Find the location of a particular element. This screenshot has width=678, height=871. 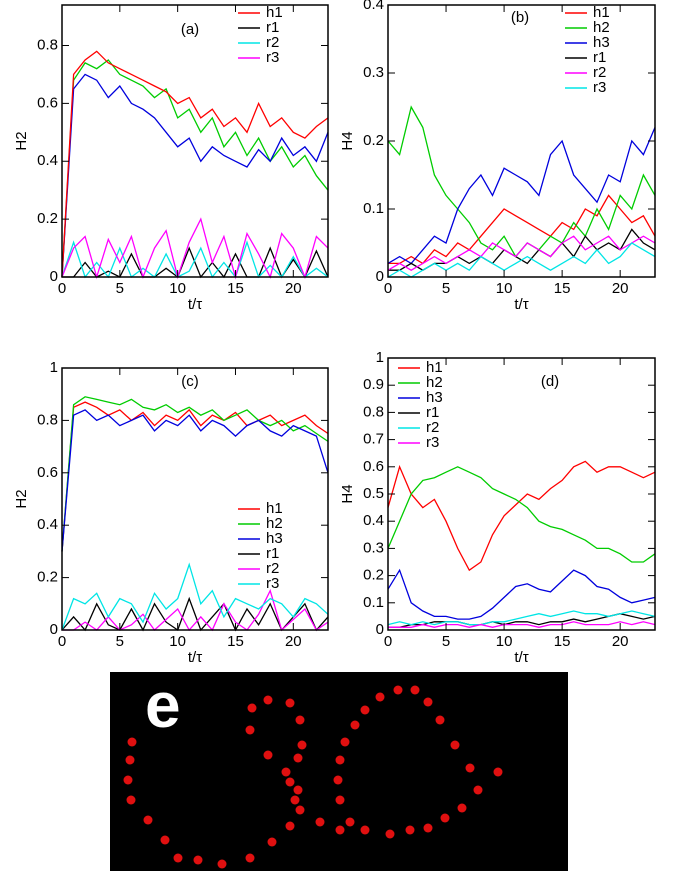

y-tick-label: 1 is located at coordinates (54, 367).